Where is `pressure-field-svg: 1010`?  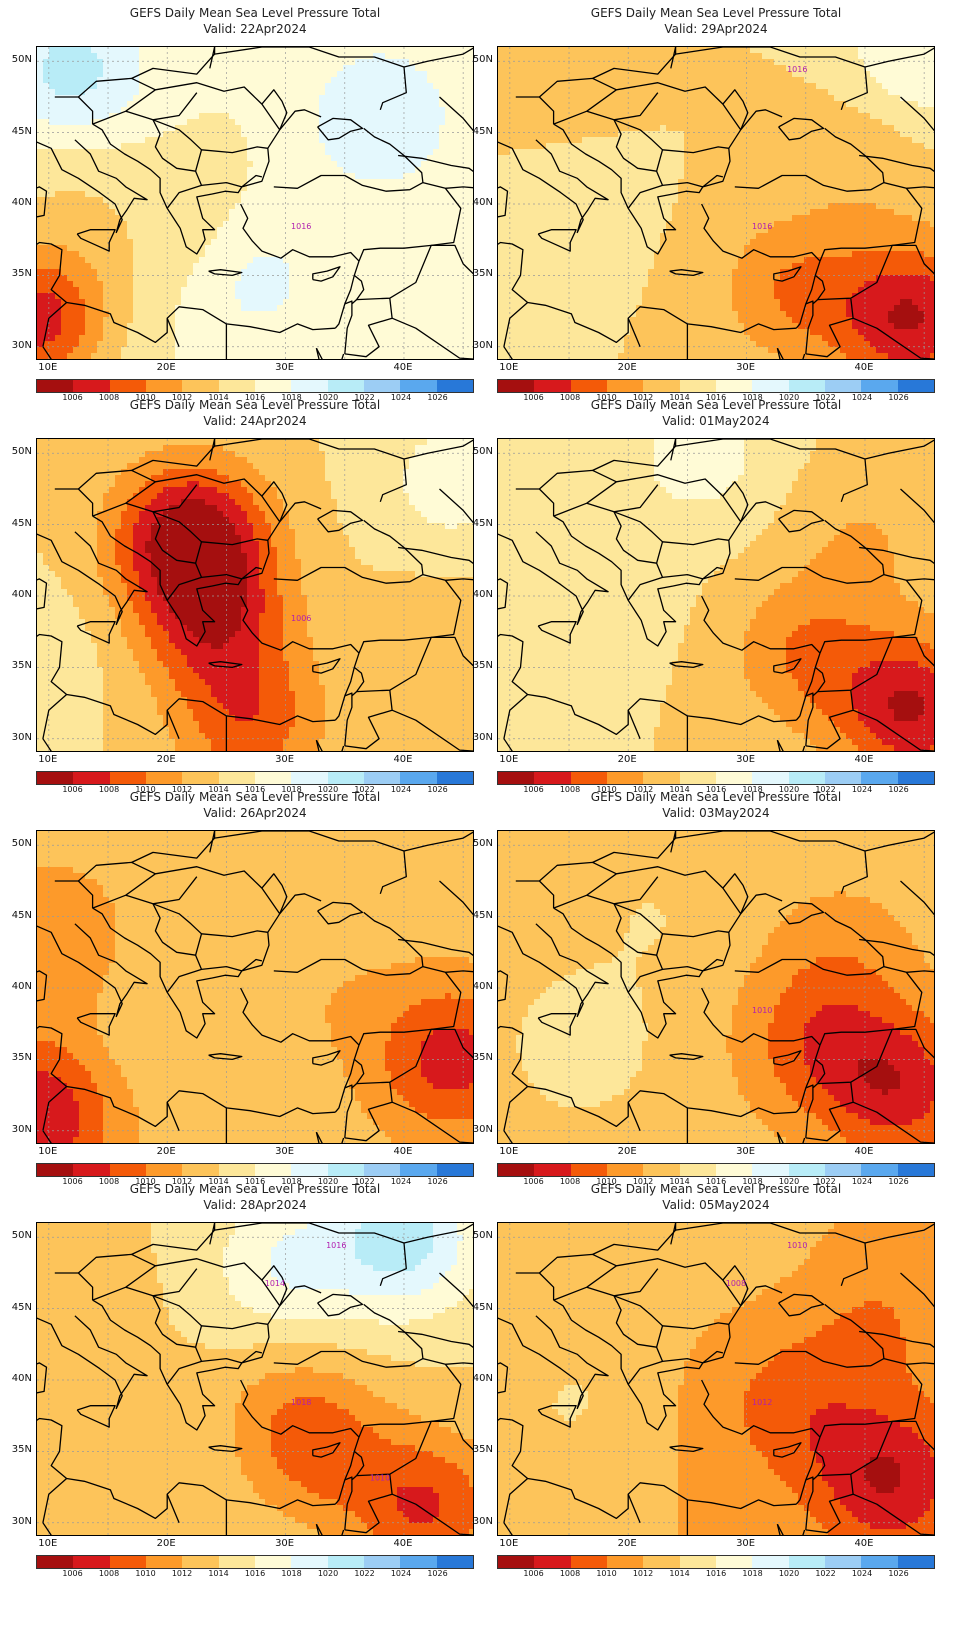 pressure-field-svg: 1010 is located at coordinates (716, 987).